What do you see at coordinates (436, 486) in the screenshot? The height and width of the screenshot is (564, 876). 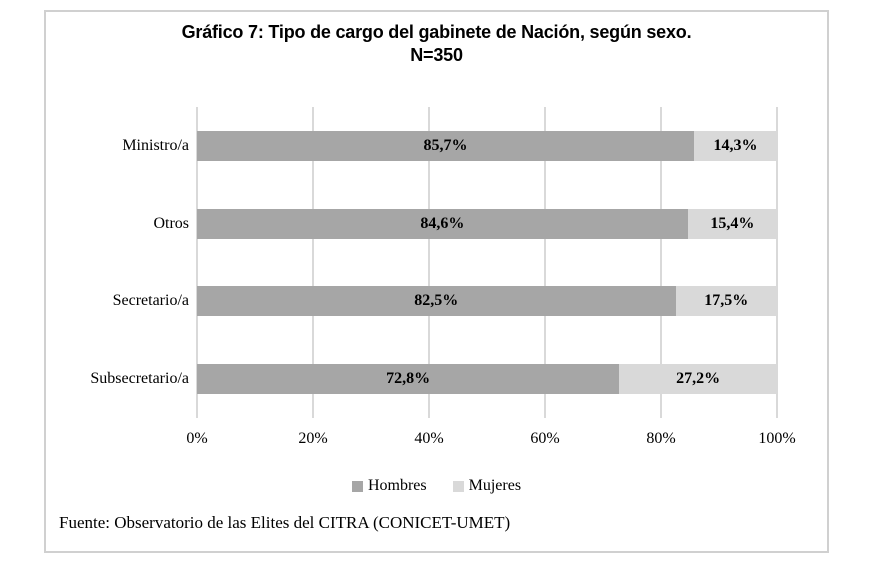 I see `legend: Hombres Mujeres` at bounding box center [436, 486].